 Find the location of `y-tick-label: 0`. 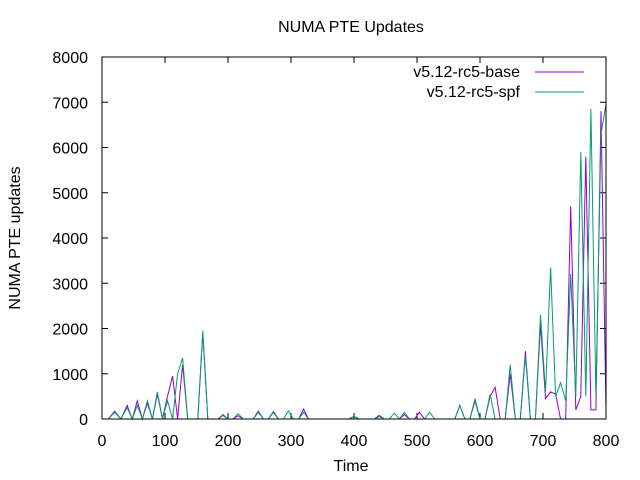

y-tick-label: 0 is located at coordinates (83, 420).